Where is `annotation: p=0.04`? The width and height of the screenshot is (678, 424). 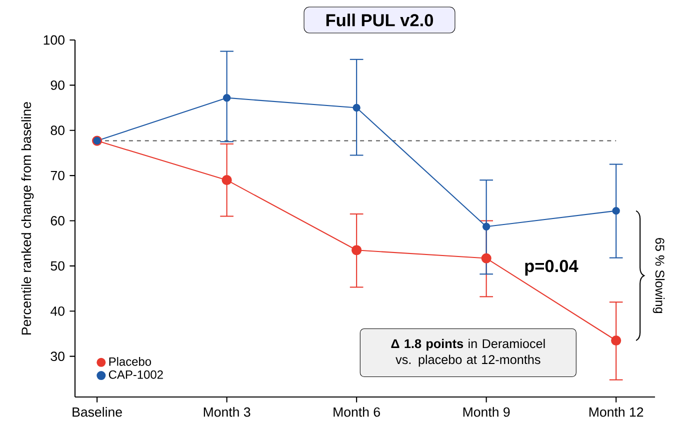 annotation: p=0.04 is located at coordinates (551, 268).